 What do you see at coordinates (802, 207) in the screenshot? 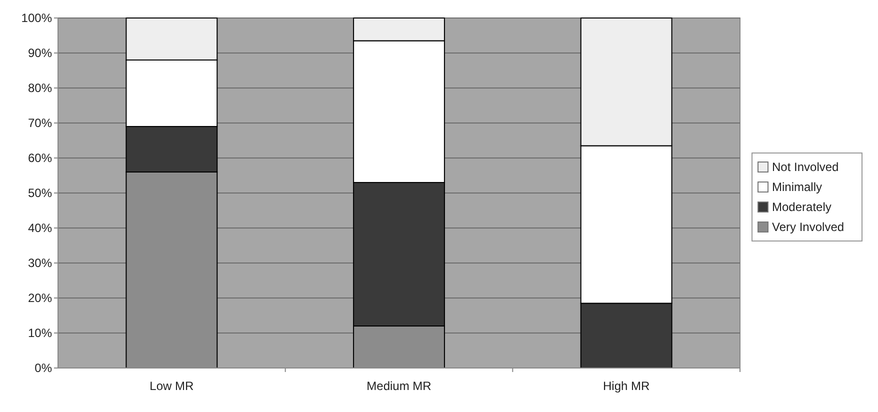
I see `legend-label: Moderately` at bounding box center [802, 207].